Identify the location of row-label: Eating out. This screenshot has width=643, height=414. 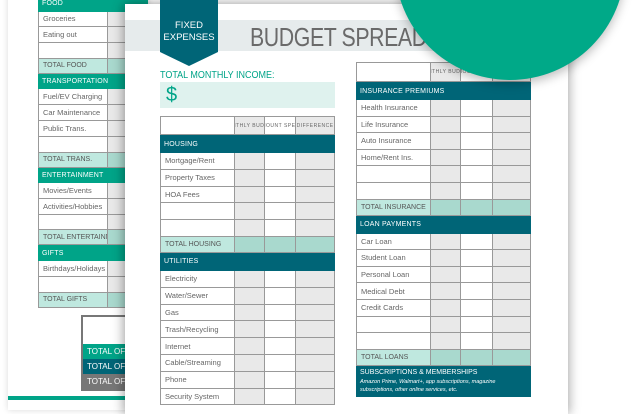
(74, 35).